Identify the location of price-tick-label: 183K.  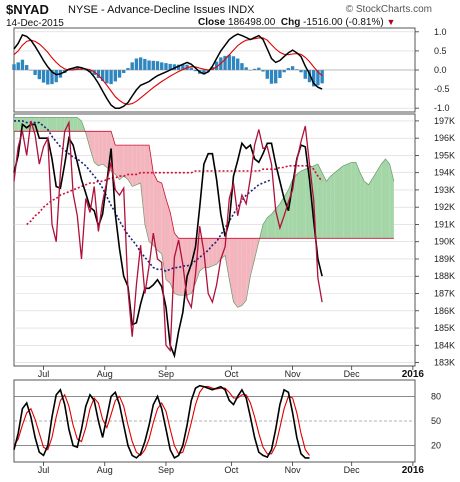
(444, 363).